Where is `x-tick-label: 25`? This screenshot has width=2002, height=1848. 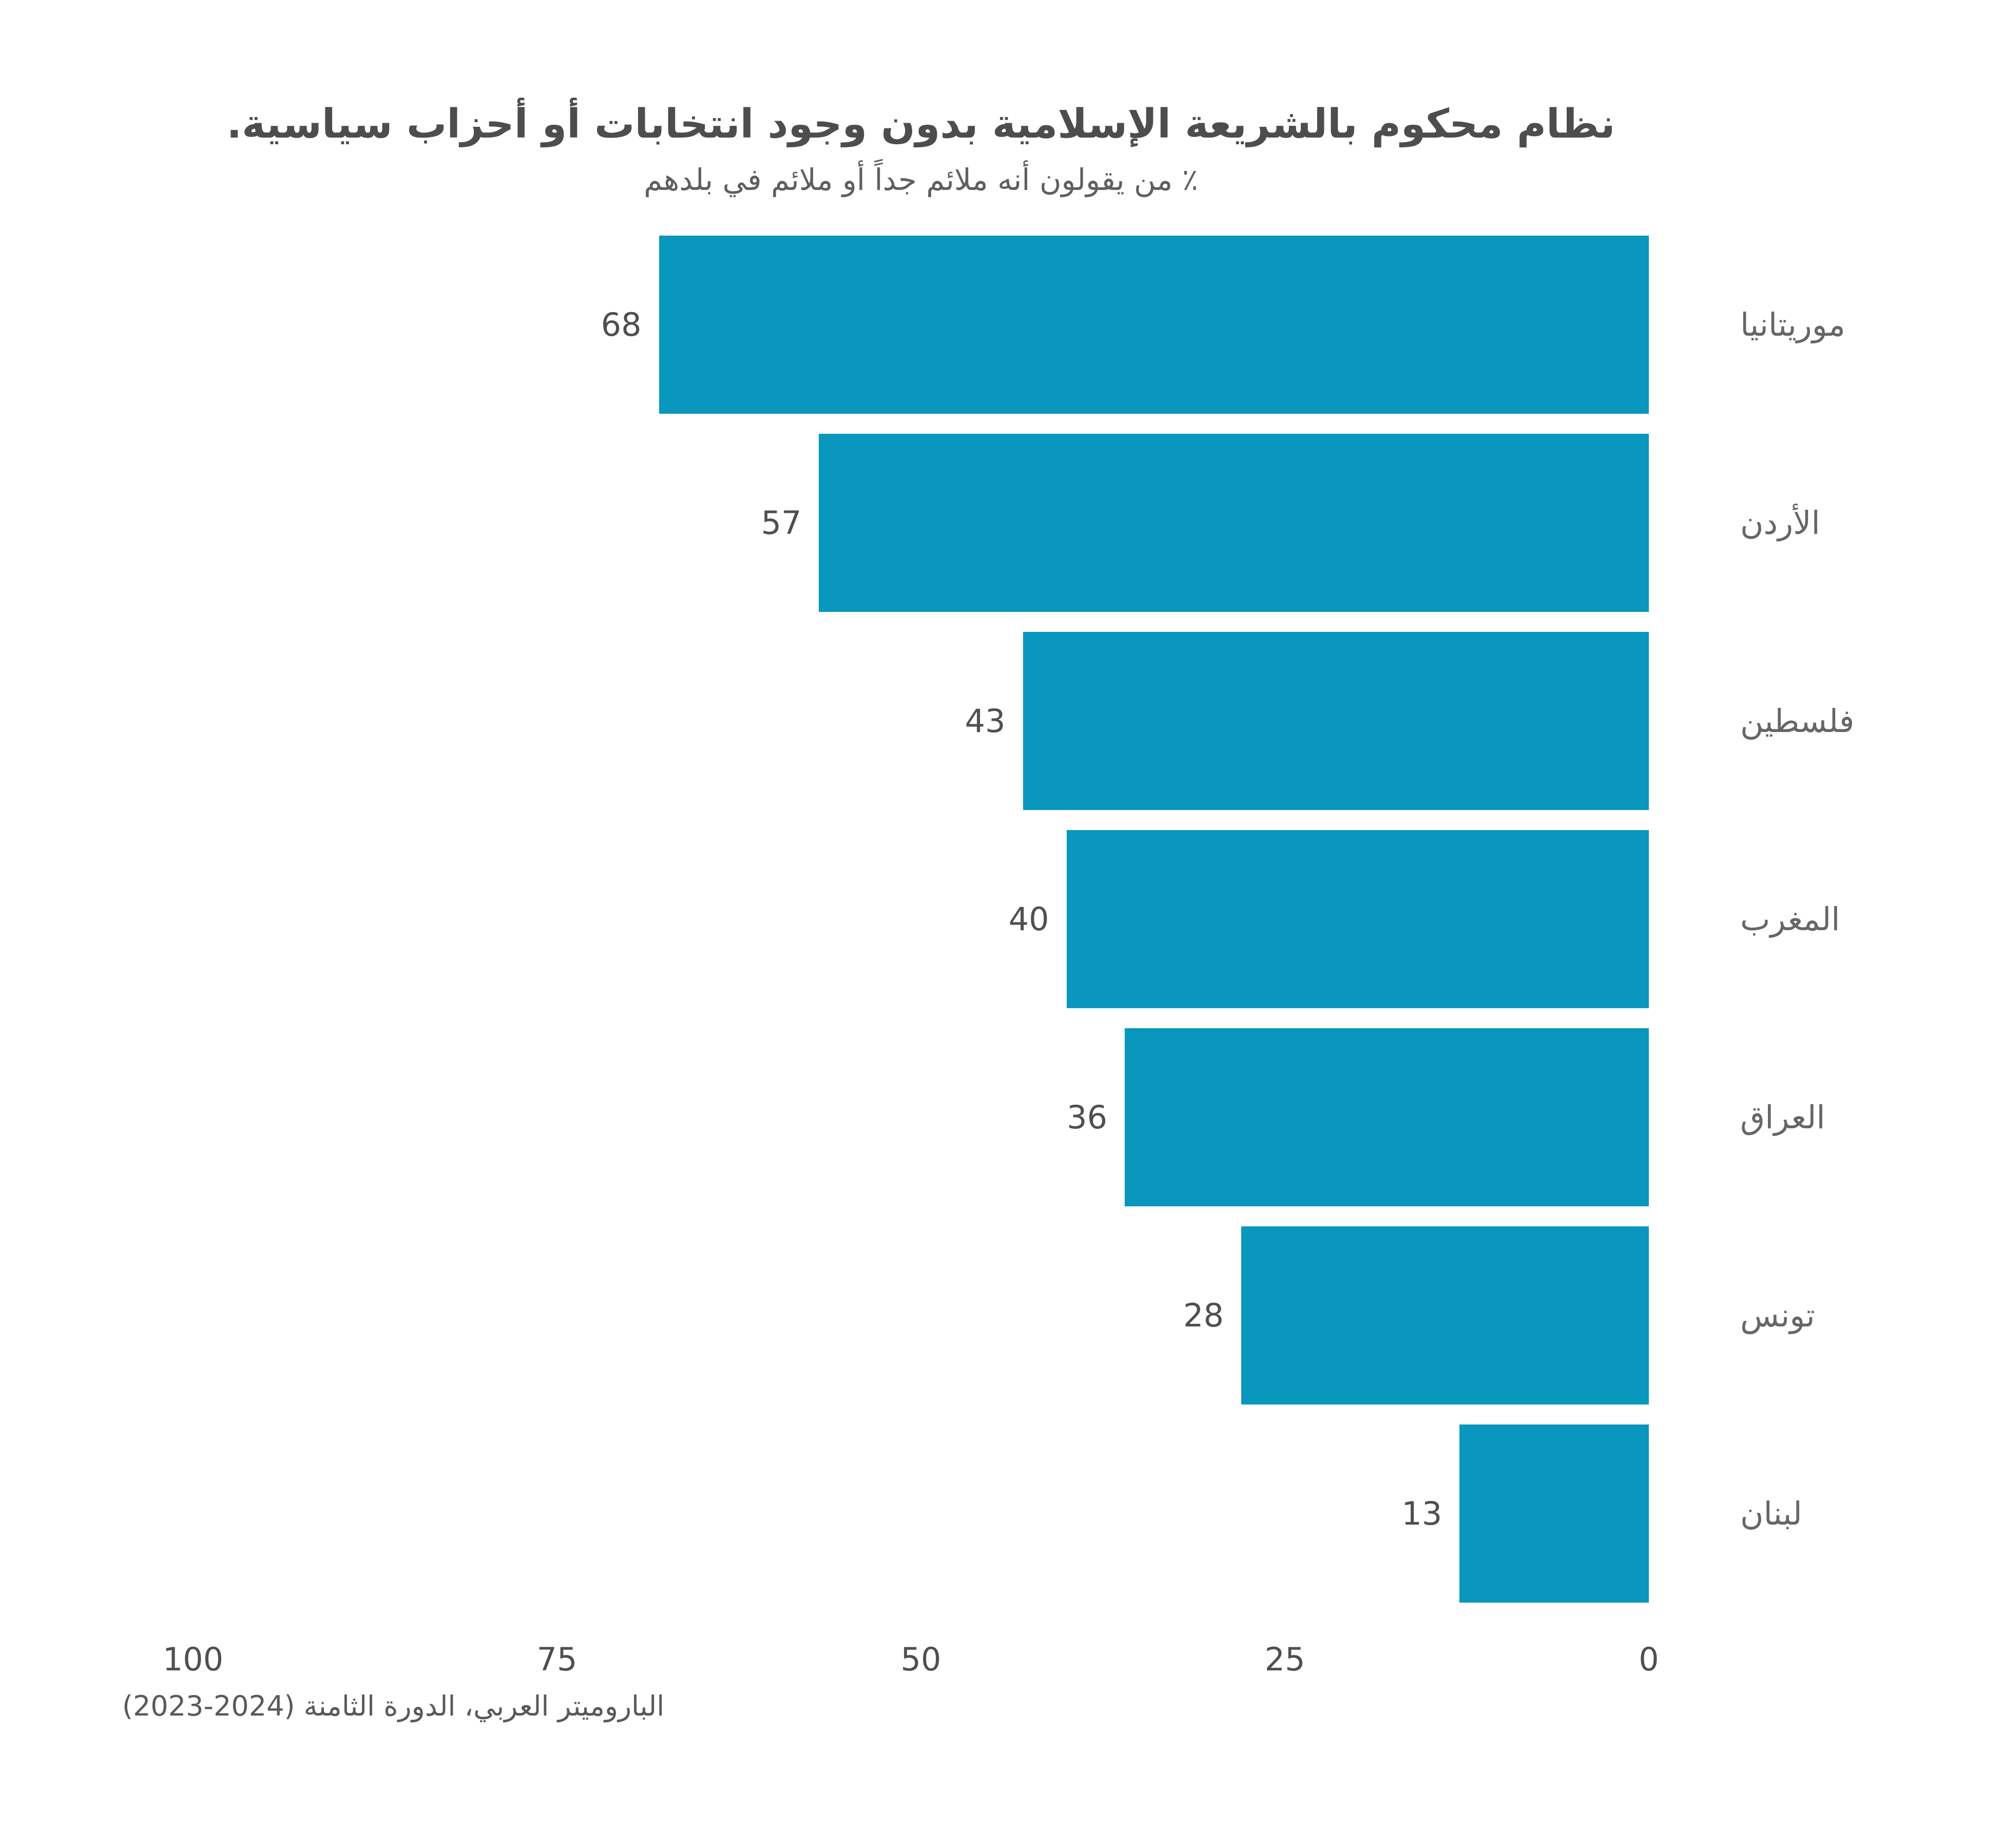
x-tick-label: 25 is located at coordinates (1284, 1659).